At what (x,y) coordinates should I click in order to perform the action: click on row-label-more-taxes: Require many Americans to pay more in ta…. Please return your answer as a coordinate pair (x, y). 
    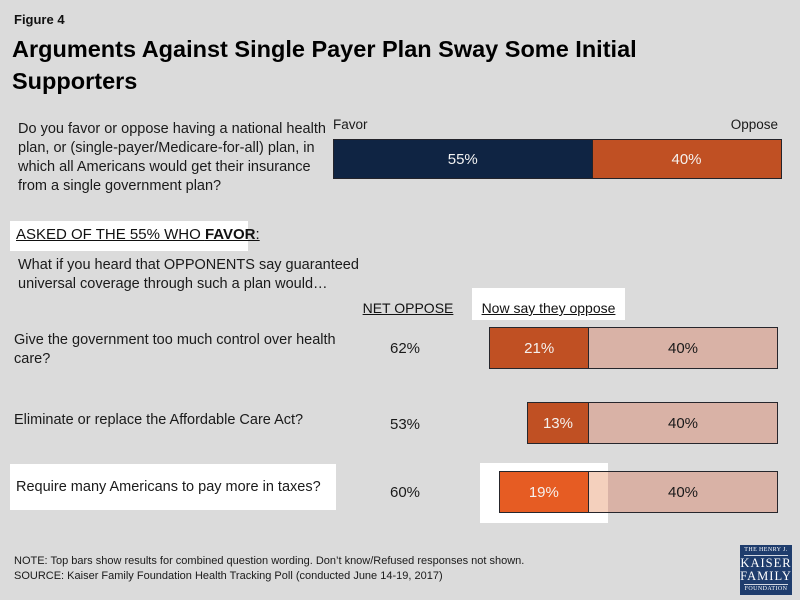
    Looking at the image, I should click on (168, 487).